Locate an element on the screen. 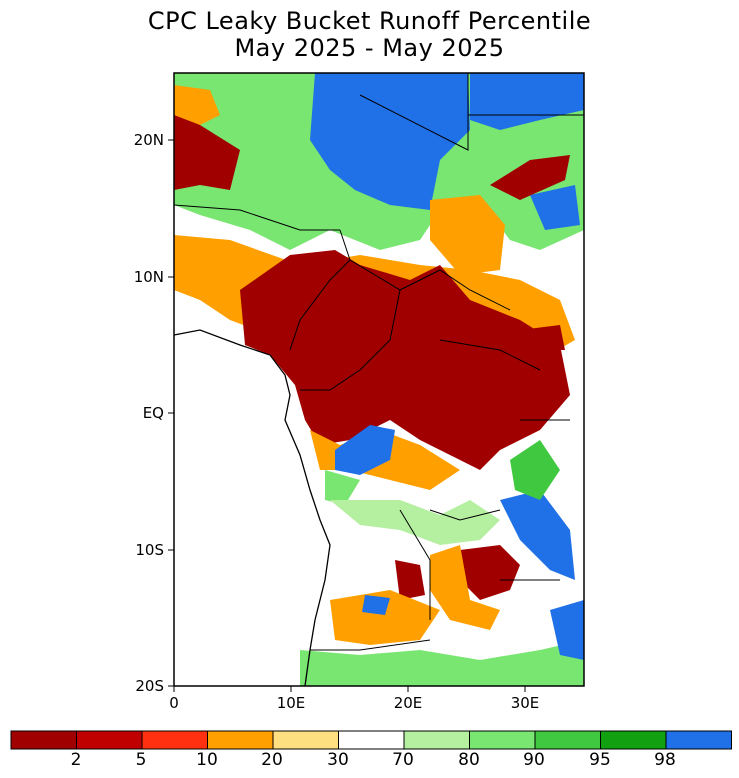  x-tick-label: 20E is located at coordinates (408, 703).